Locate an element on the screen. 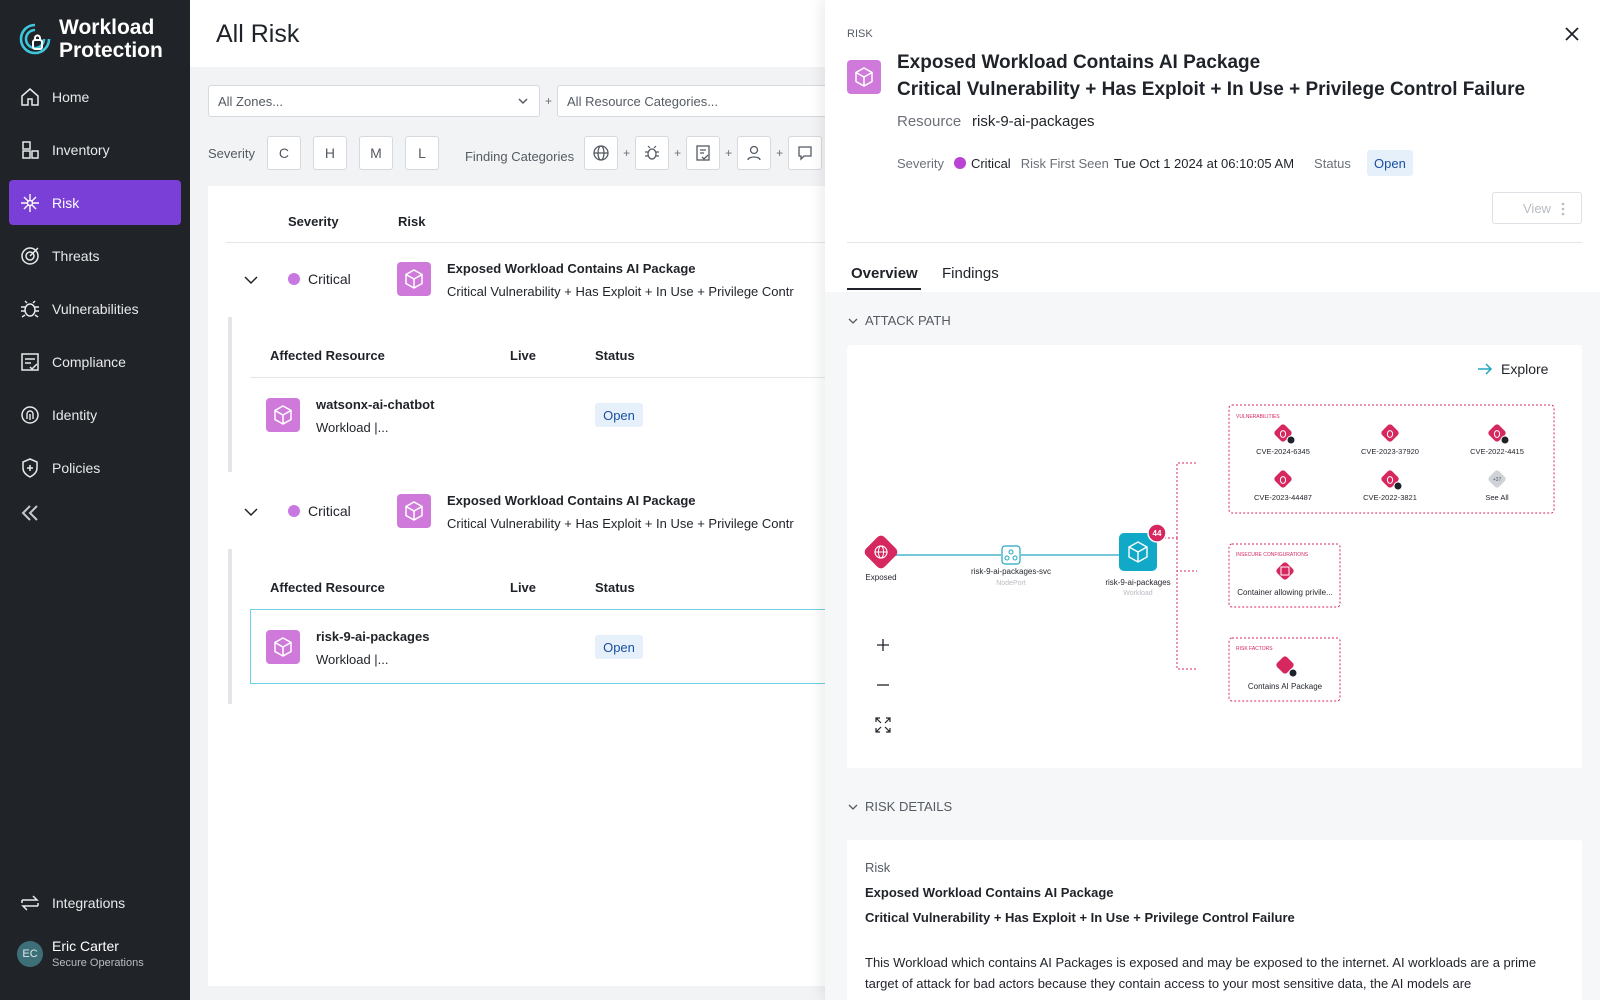 The height and width of the screenshot is (1000, 1600). category-events-chip is located at coordinates (805, 153).